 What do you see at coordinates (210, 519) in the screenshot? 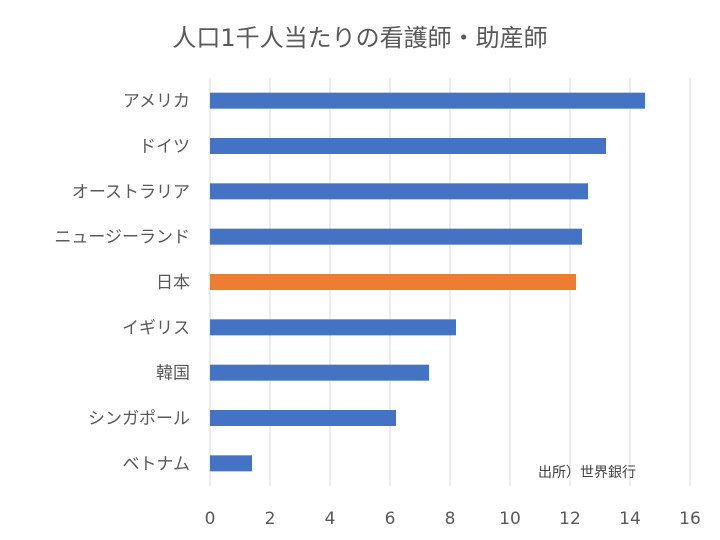
I see `x-tick-label: 0` at bounding box center [210, 519].